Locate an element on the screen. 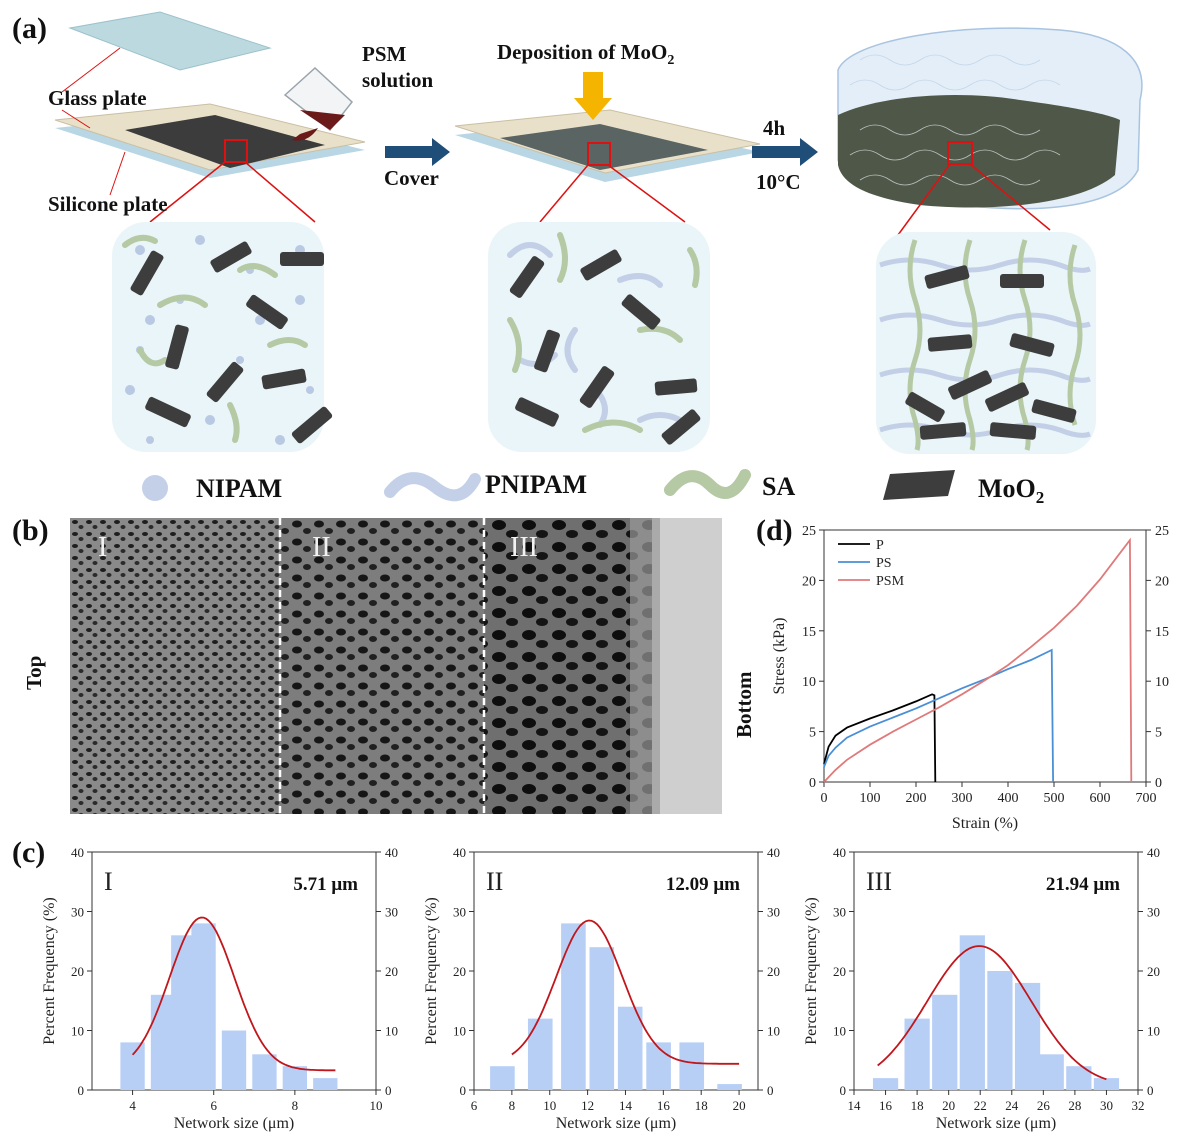 The width and height of the screenshot is (1179, 1141). mean-size-annotation: 5.71 μm is located at coordinates (325, 884).